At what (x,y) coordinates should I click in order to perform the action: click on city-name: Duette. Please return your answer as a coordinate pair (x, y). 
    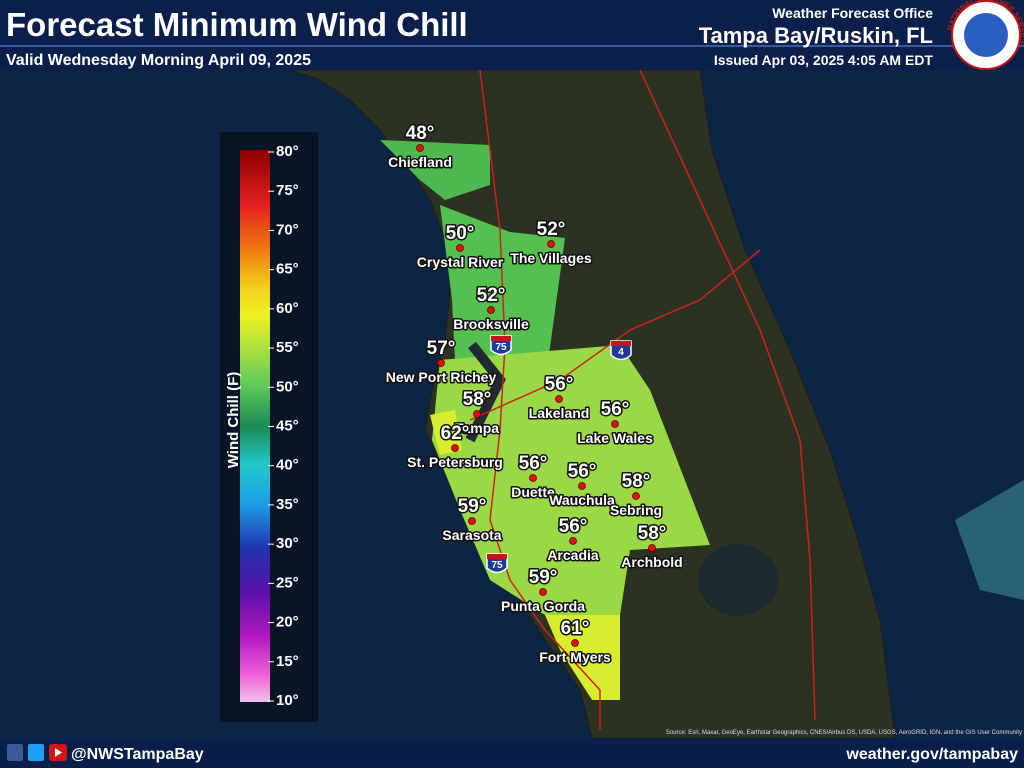
    Looking at the image, I should click on (533, 492).